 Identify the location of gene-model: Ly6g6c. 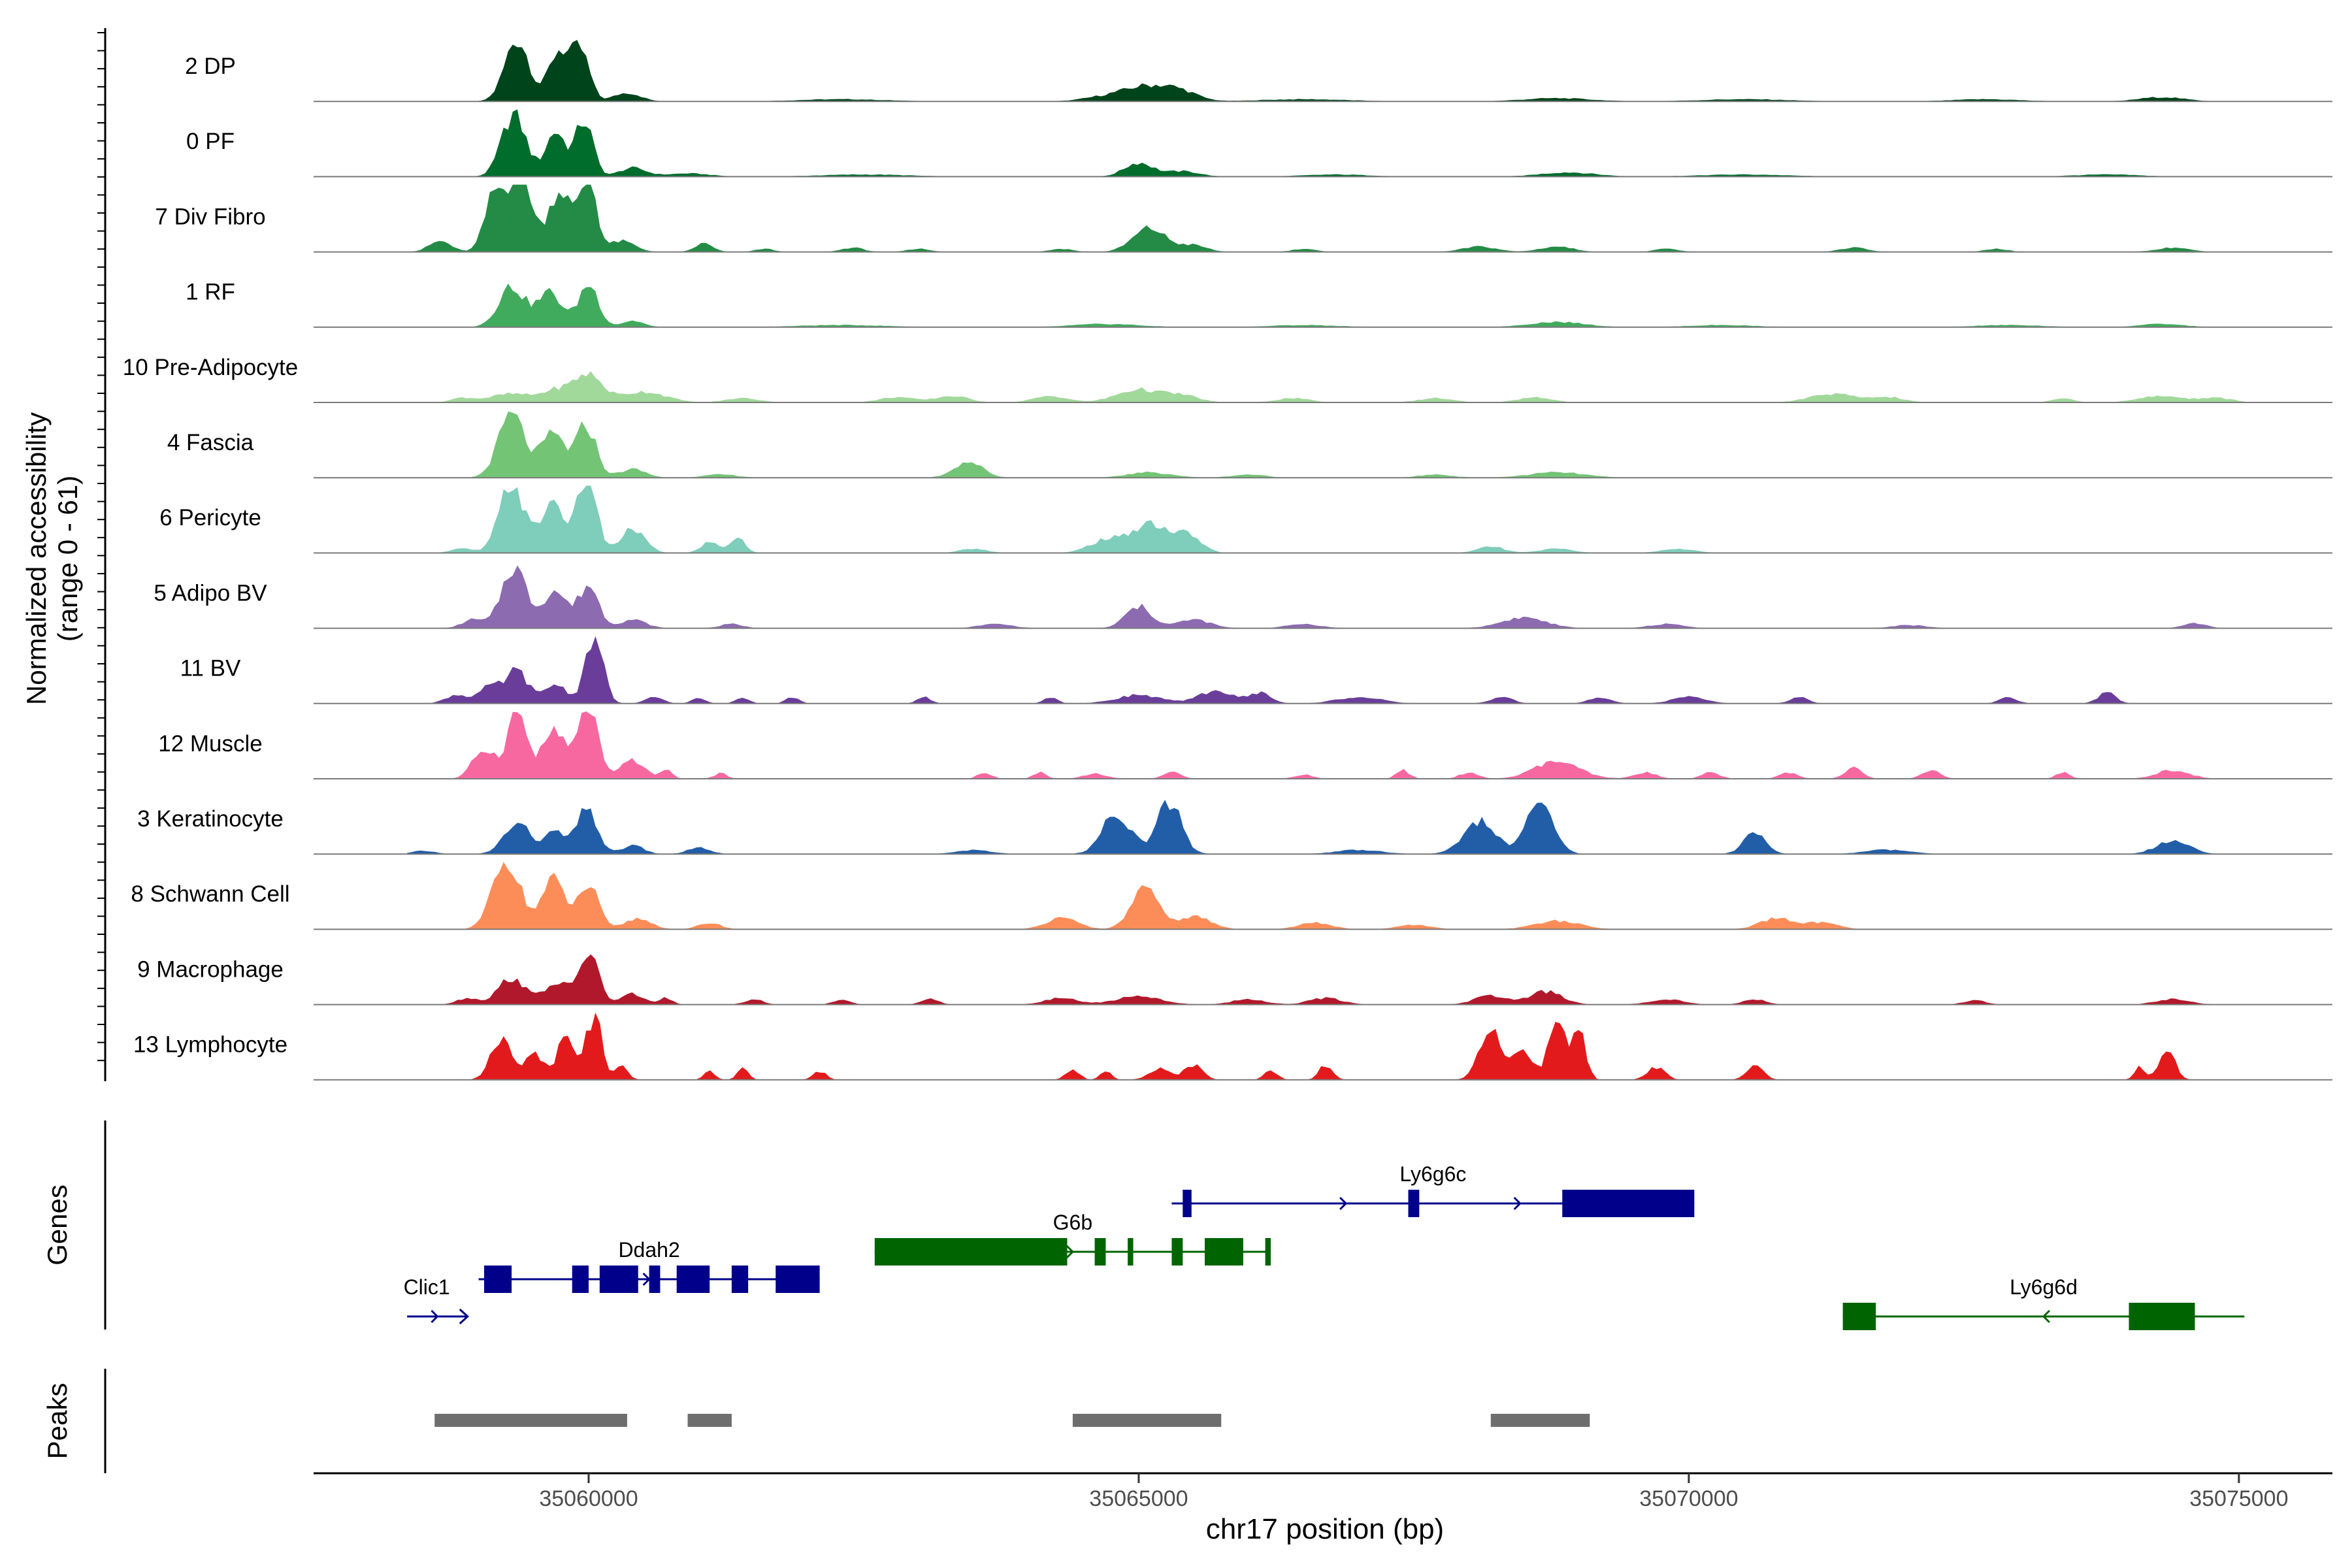
(1433, 1189).